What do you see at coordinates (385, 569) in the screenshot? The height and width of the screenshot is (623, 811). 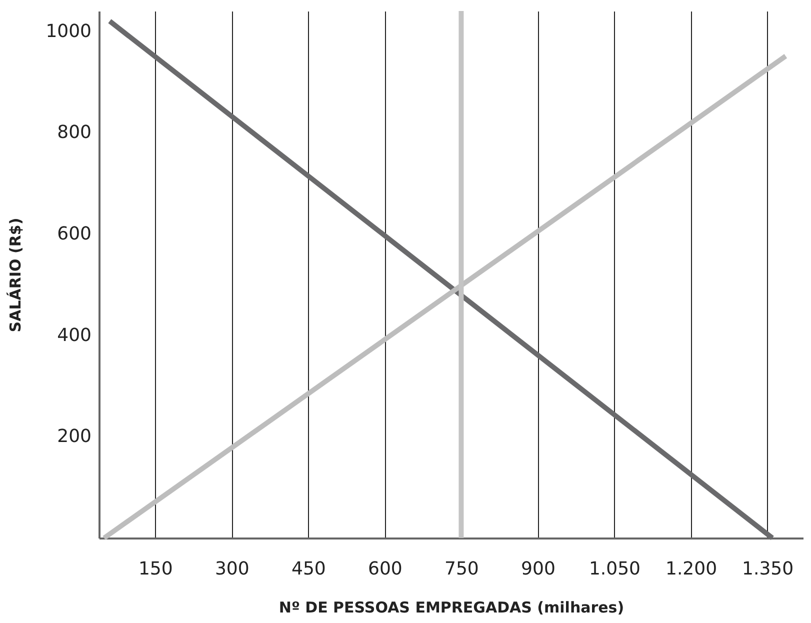 I see `x-tick-label: 600` at bounding box center [385, 569].